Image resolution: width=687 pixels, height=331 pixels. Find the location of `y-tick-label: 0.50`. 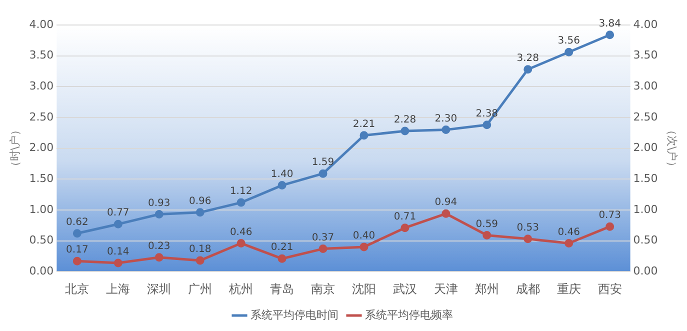

y-tick-label: 0.50 is located at coordinates (41, 240).